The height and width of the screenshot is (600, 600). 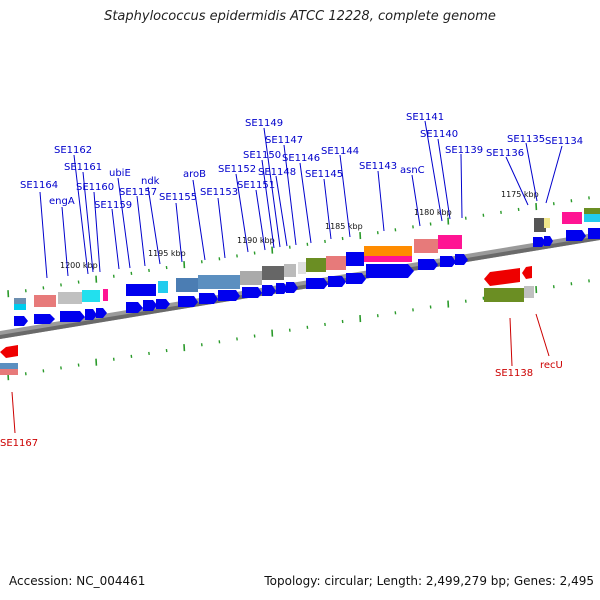 I want to click on tick-label: 1180 kbp, so click(x=433, y=212).